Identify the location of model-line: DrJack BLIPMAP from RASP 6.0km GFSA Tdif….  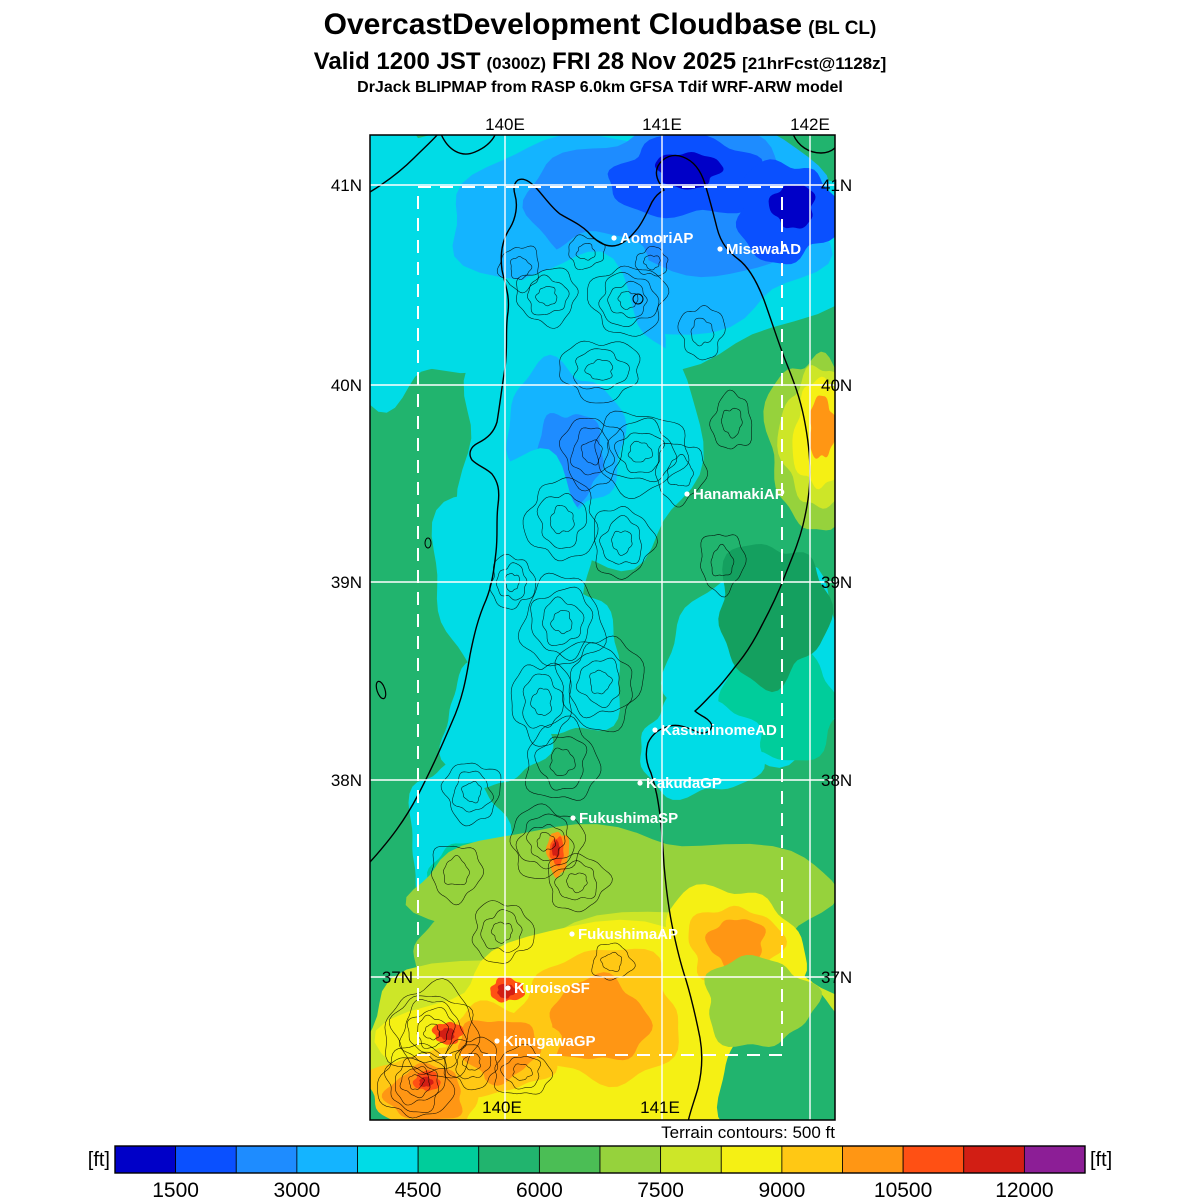
(600, 87).